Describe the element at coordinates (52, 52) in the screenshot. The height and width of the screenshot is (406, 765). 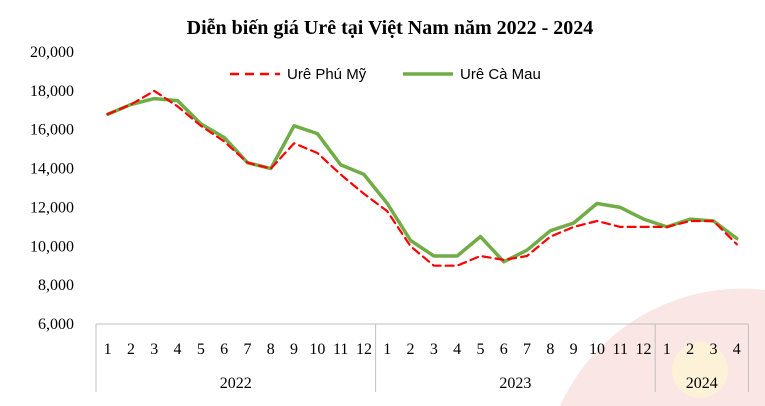
I see `y-tick-label: 20,000` at that location.